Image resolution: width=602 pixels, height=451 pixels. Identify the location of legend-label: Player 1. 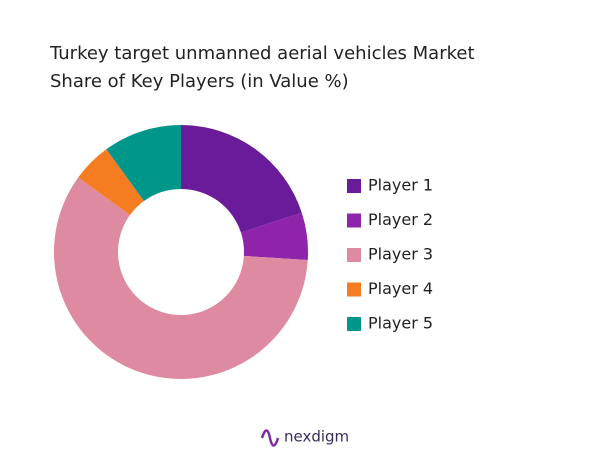
(400, 185).